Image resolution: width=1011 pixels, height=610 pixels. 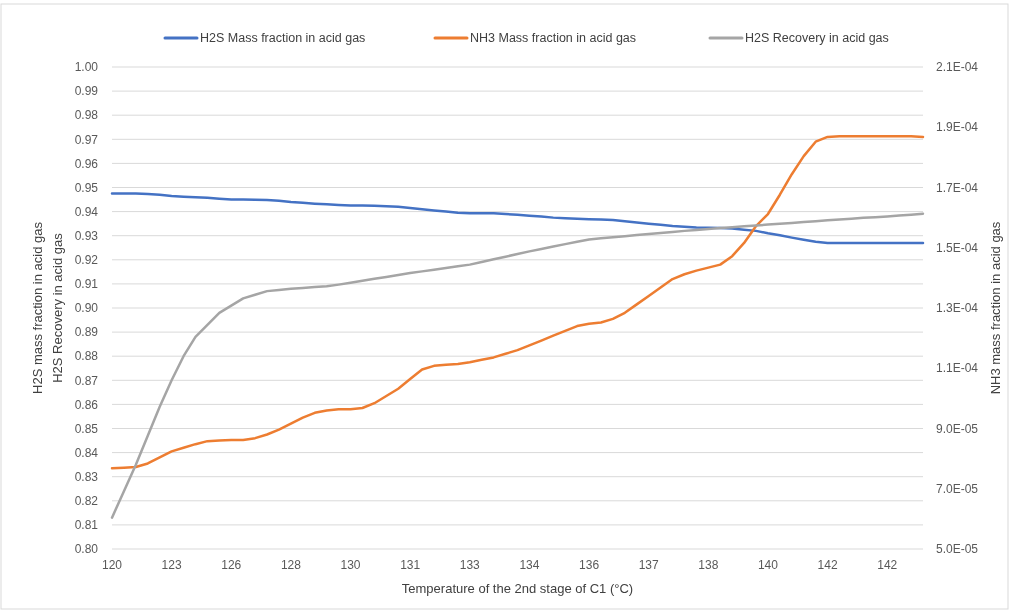 I want to click on x-tick-label: 131, so click(x=410, y=565).